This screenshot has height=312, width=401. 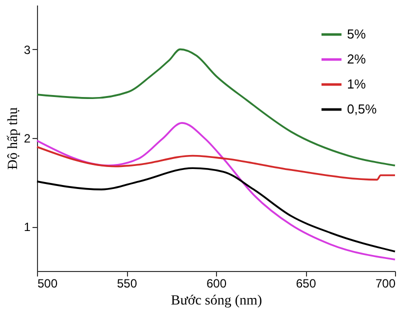 I want to click on x-axis-title: Bước sóng (nm), so click(x=216, y=301).